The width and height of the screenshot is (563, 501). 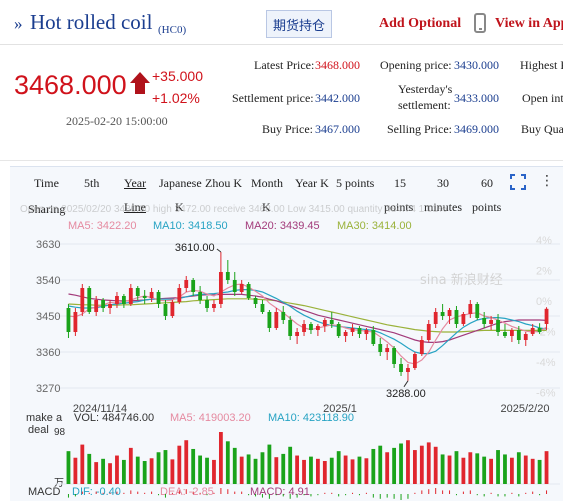 What do you see at coordinates (267, 183) in the screenshot?
I see `tab-month-k: Month` at bounding box center [267, 183].